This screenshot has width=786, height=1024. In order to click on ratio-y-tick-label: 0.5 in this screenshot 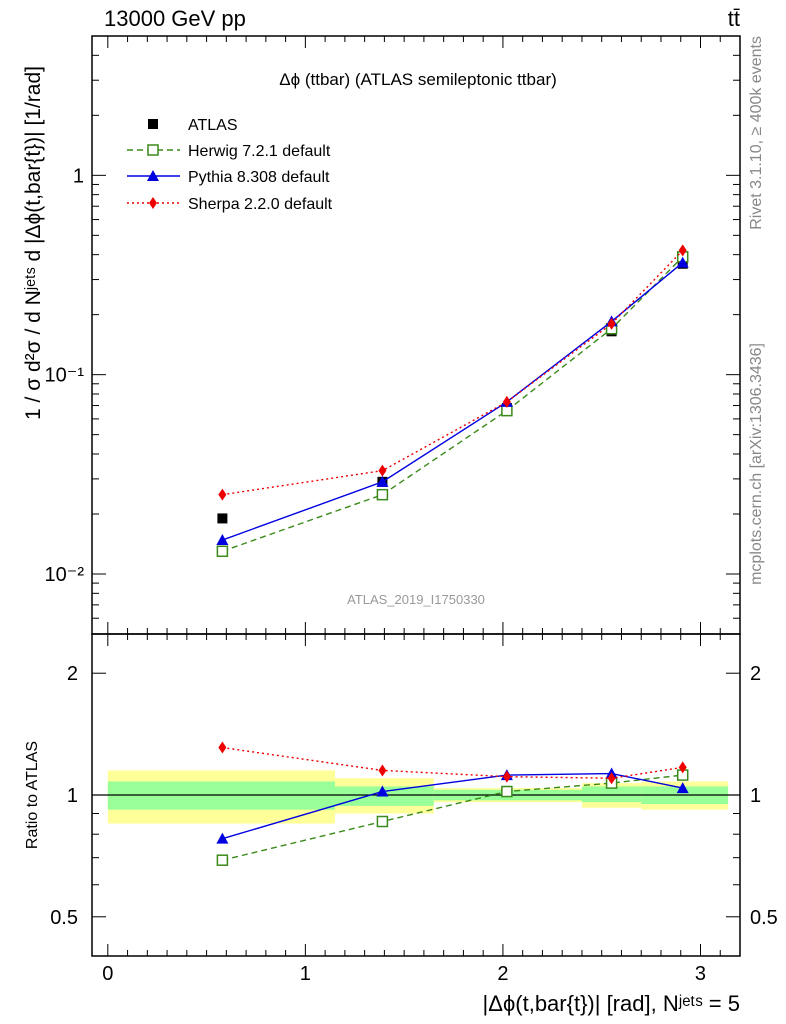, I will do `click(64, 918)`.